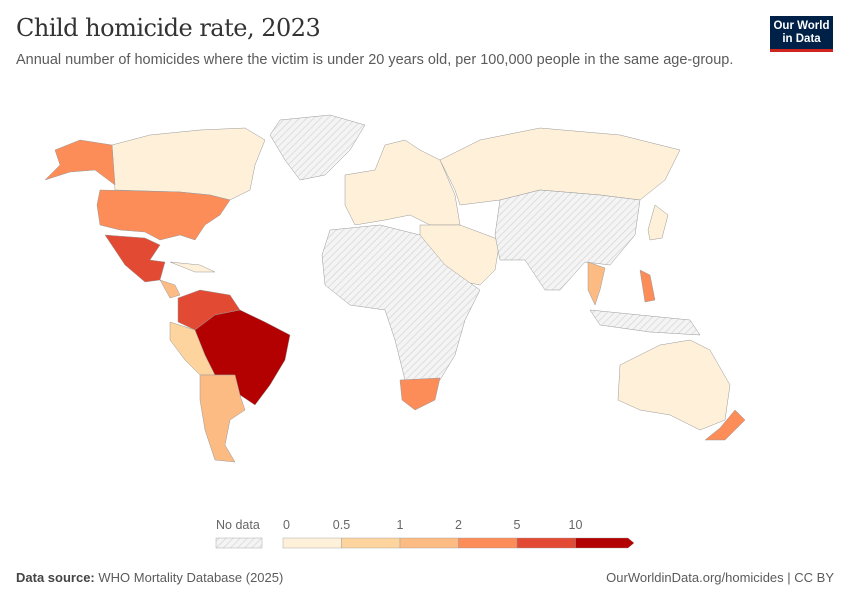 This screenshot has height=600, width=850. What do you see at coordinates (458, 525) in the screenshot?
I see `legend-tick-label: 2` at bounding box center [458, 525].